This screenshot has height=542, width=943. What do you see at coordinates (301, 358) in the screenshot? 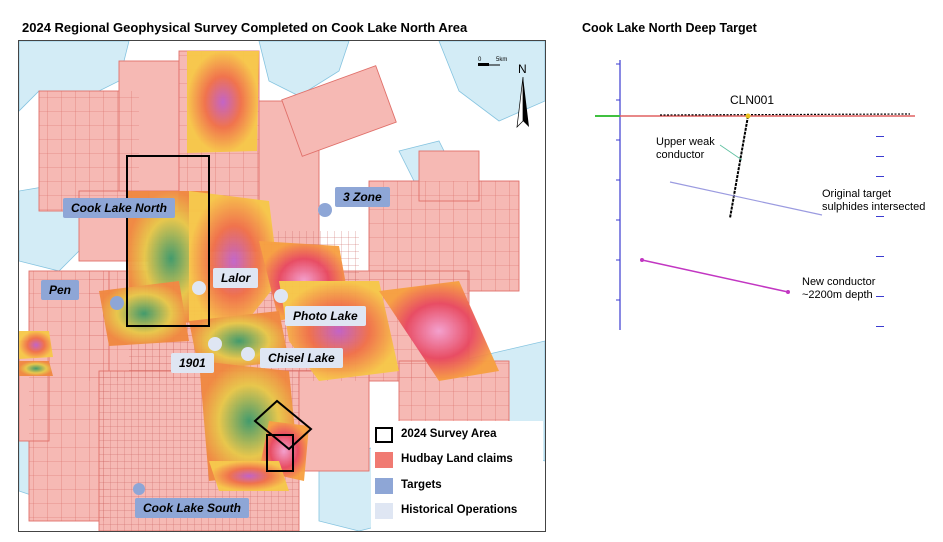
I see `label-chisel-lake: Chisel Lake` at bounding box center [301, 358].